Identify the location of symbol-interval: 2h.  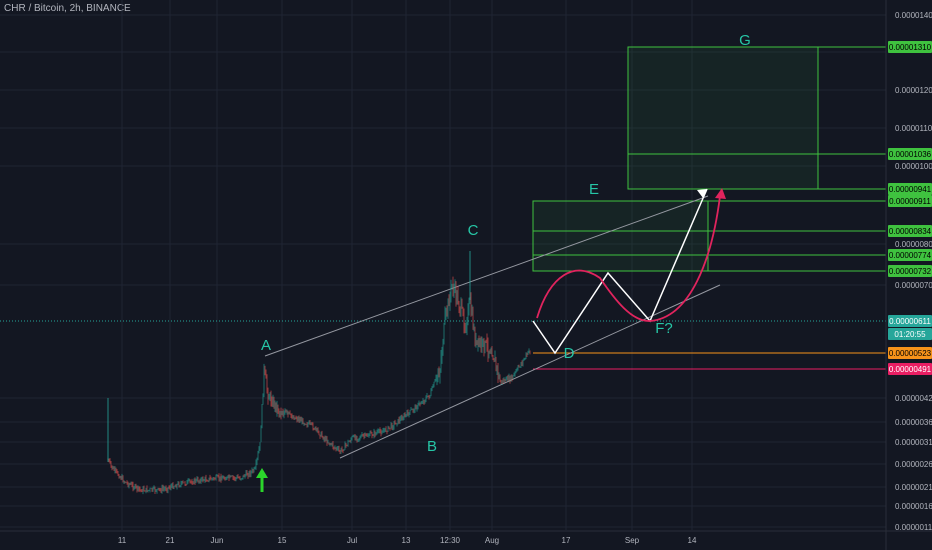
(75, 8).